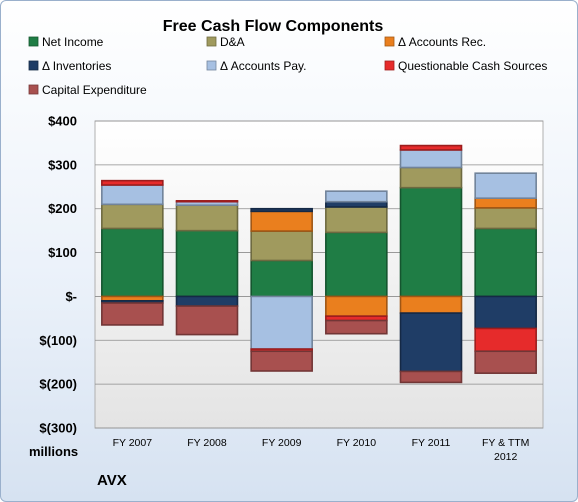 The image size is (578, 502). Describe the element at coordinates (58, 275) in the screenshot. I see `y-axis: $400 $300 $200 $100 $- $(100) $(200) $(300)` at that location.